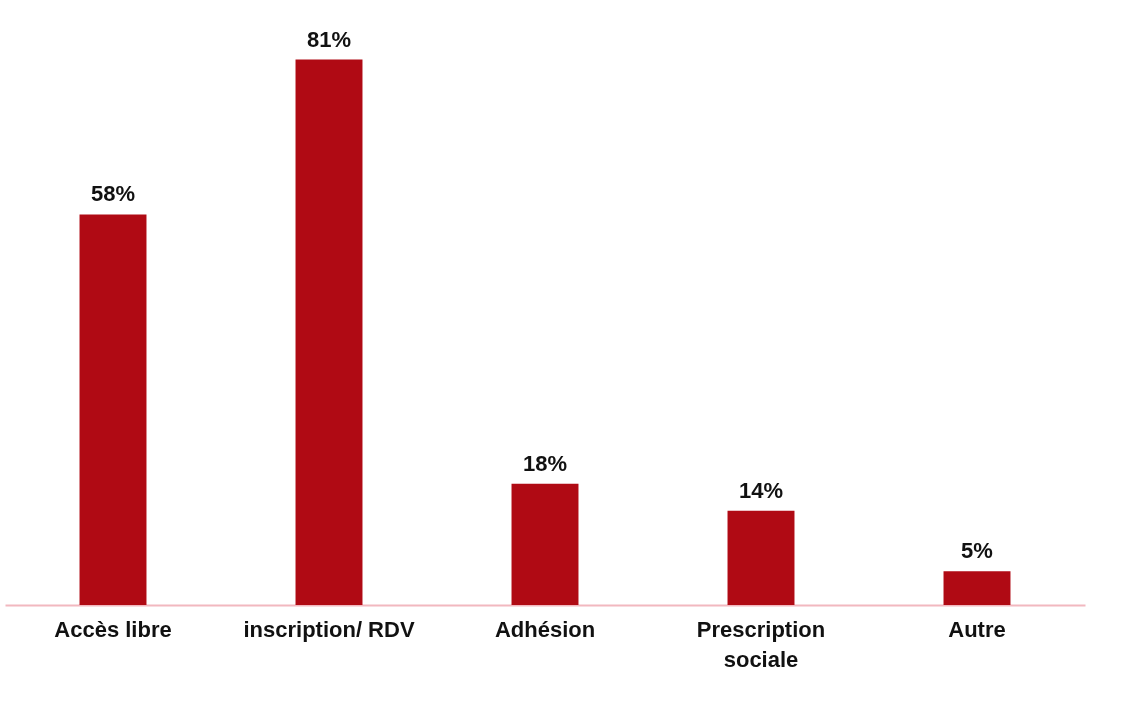  I want to click on data-label: 18%, so click(545, 463).